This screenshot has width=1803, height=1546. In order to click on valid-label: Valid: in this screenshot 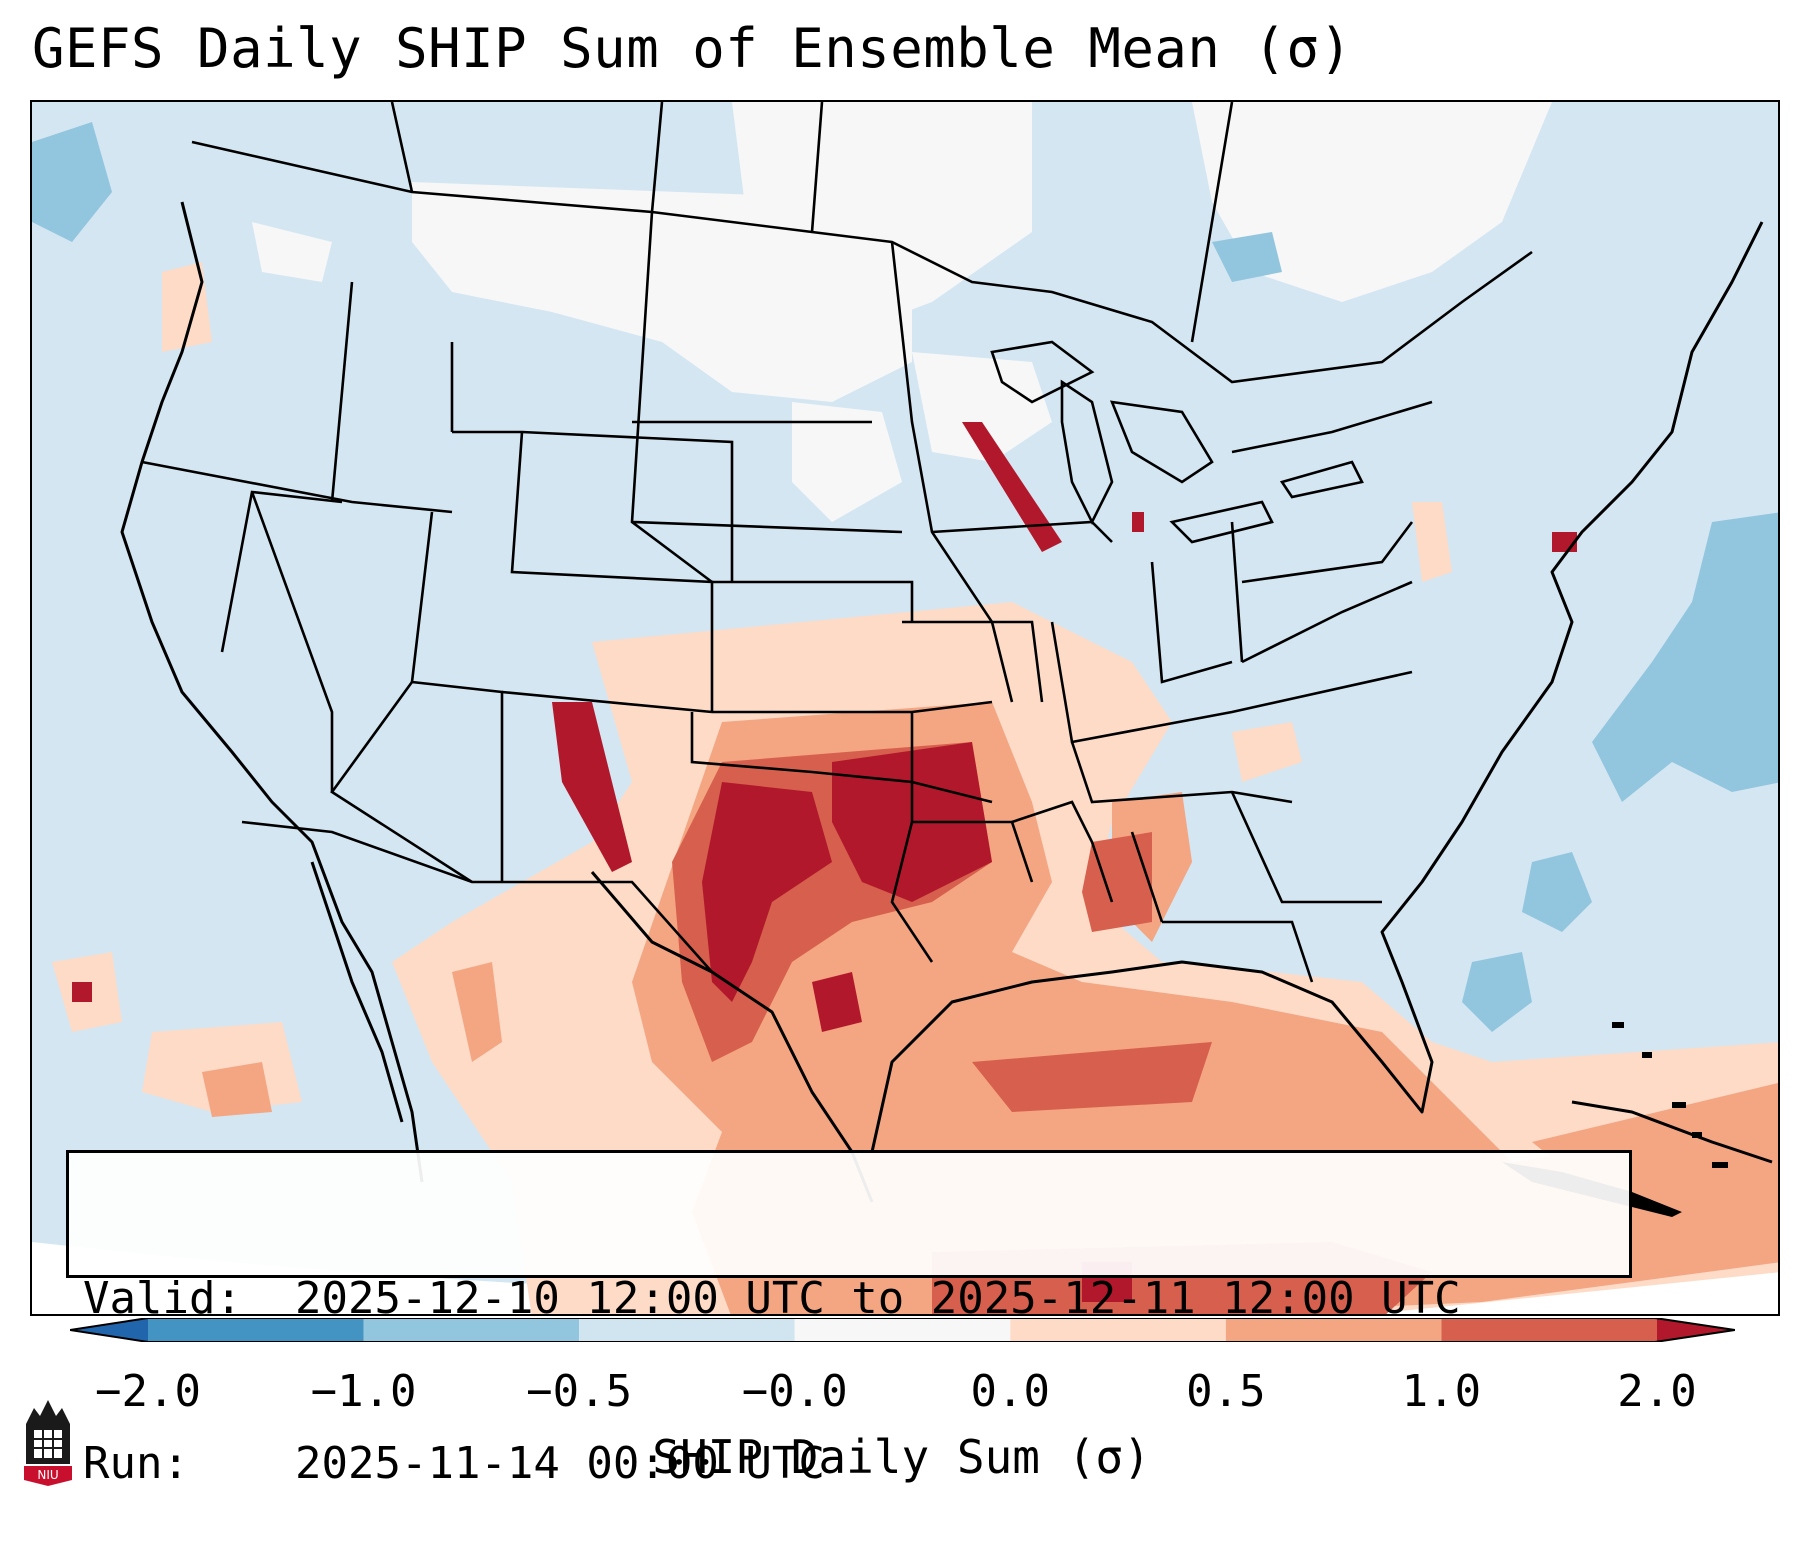, I will do `click(162, 1298)`.